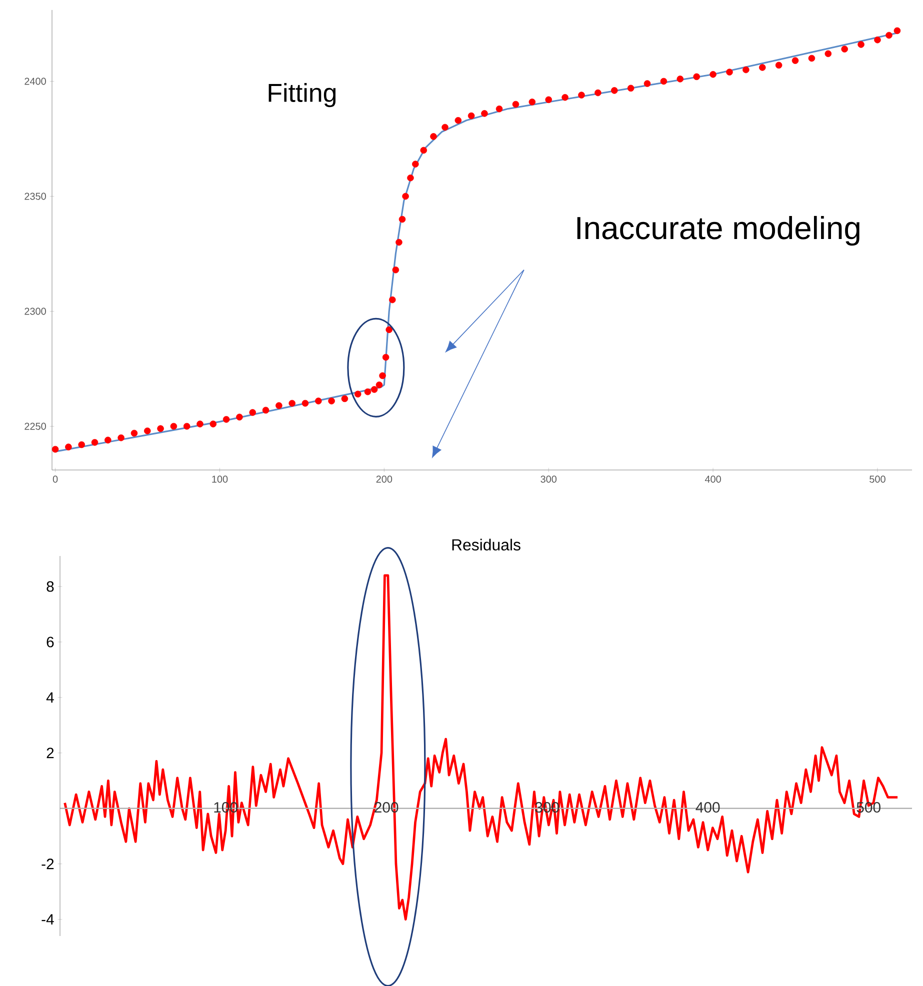 This screenshot has width=923, height=986. I want to click on y-tick-label: -4, so click(48, 919).